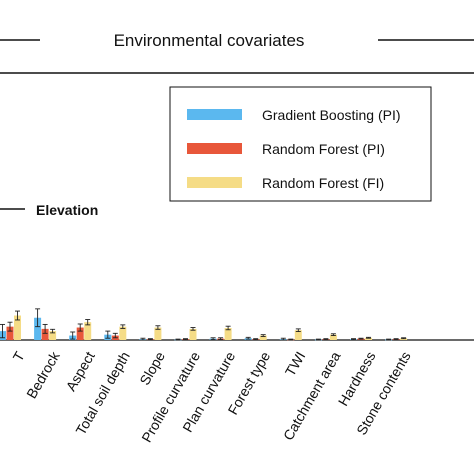 This screenshot has height=474, width=474. Describe the element at coordinates (158, 327) in the screenshot. I see `error-bar-random-forest-fi-slope` at that location.